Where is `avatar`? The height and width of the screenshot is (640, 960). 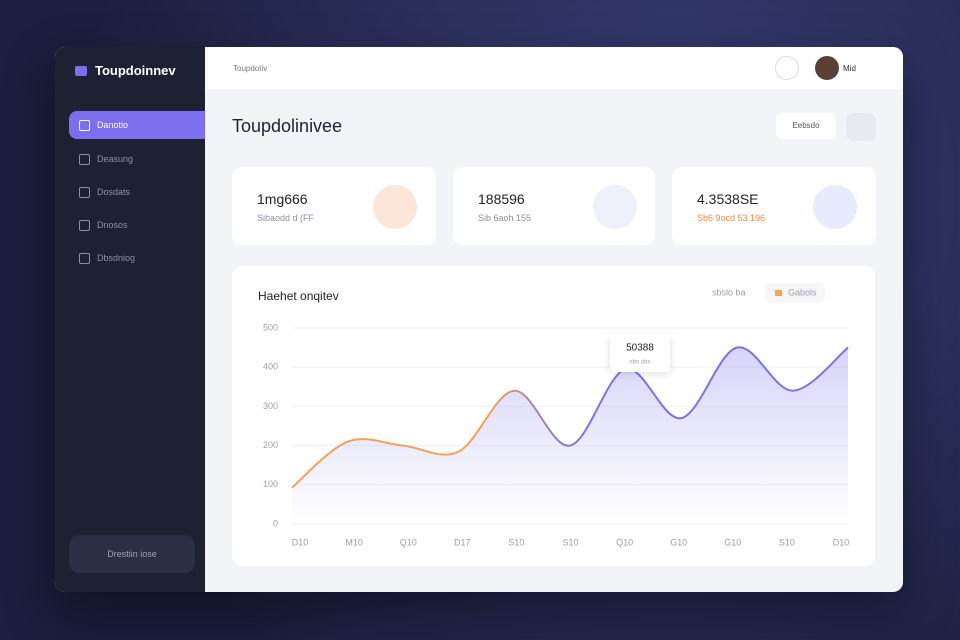
avatar is located at coordinates (827, 68).